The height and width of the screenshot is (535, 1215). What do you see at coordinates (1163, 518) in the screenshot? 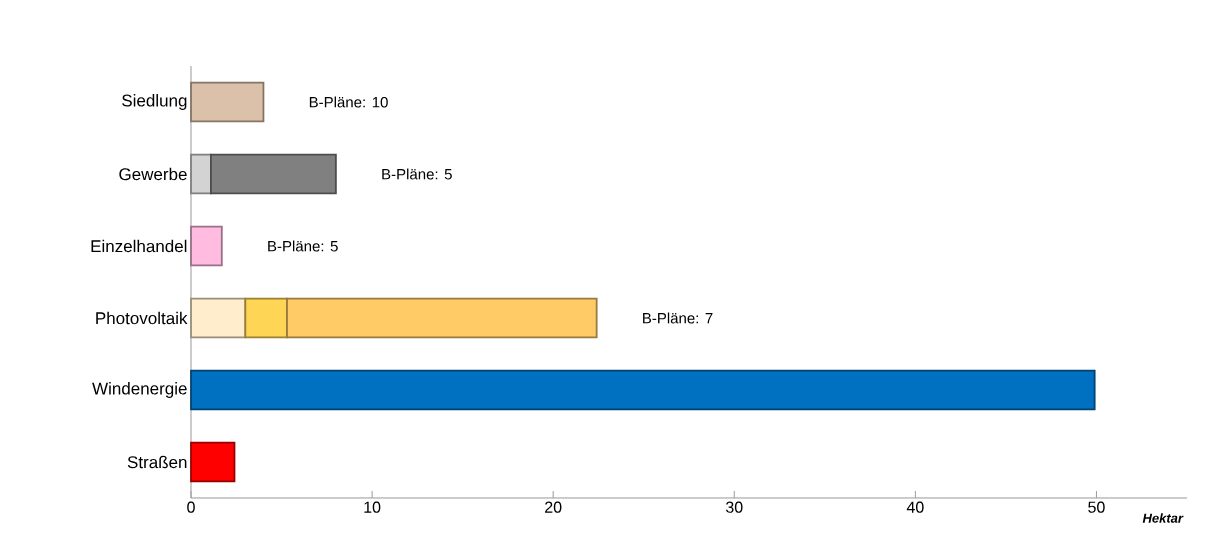
I see `x-axis-title: Hektar` at bounding box center [1163, 518].